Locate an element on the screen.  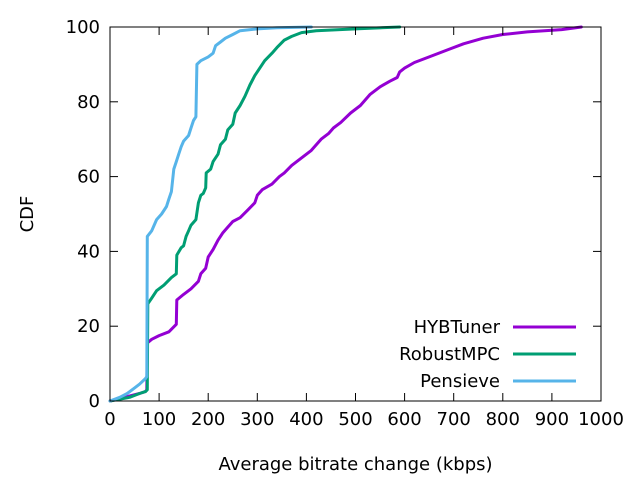
x-tick-label: 700 is located at coordinates (454, 419).